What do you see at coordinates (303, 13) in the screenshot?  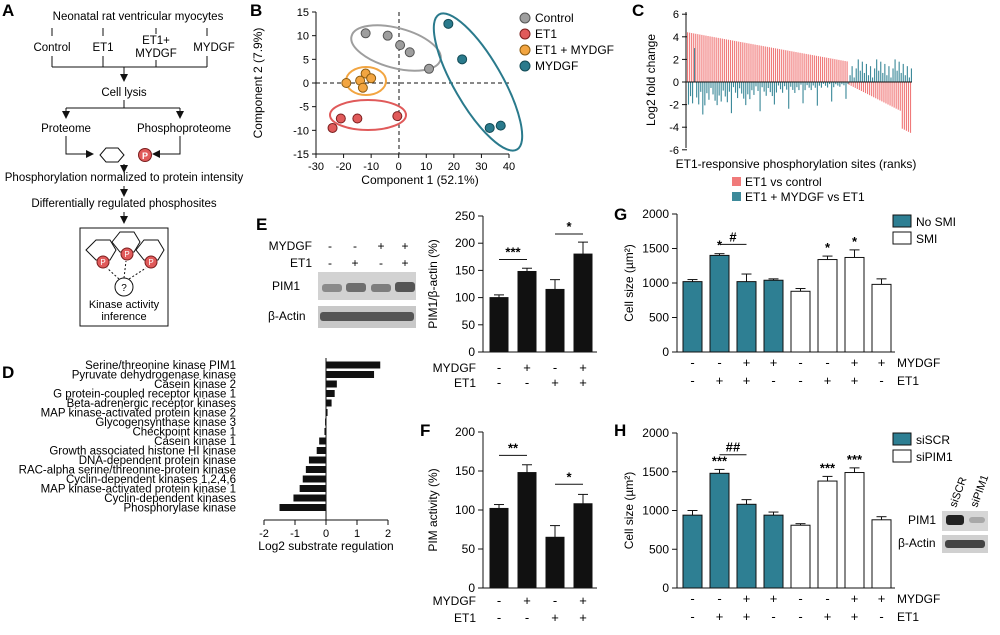 I see `b-ytick-label: 15` at bounding box center [303, 13].